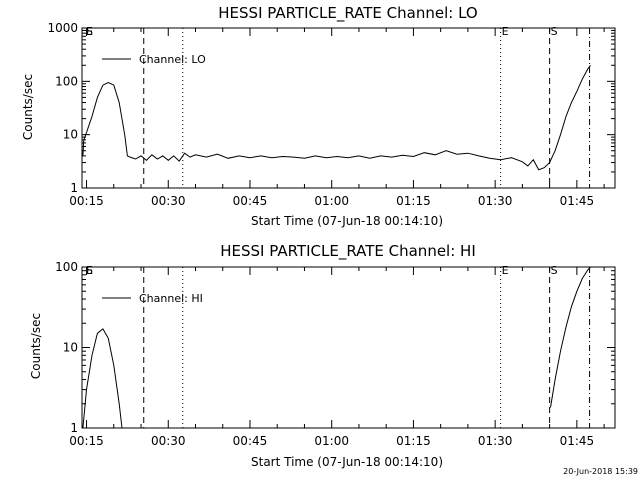  Describe the element at coordinates (171, 298) in the screenshot. I see `legend-label: Channel: HI` at that location.